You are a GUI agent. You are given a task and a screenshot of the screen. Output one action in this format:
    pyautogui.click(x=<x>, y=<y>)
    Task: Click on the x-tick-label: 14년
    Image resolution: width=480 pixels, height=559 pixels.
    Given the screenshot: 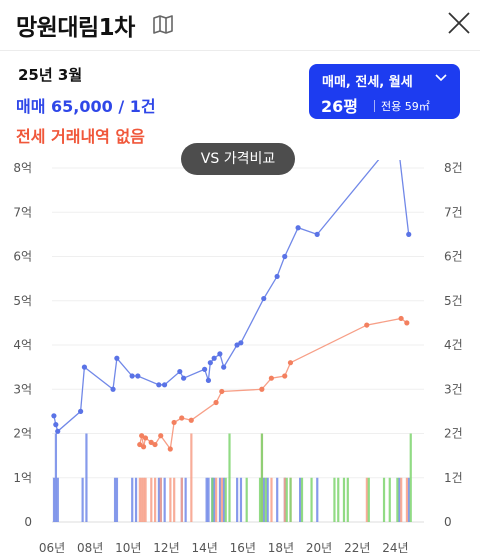 What is the action you would take?
    pyautogui.click(x=204, y=548)
    